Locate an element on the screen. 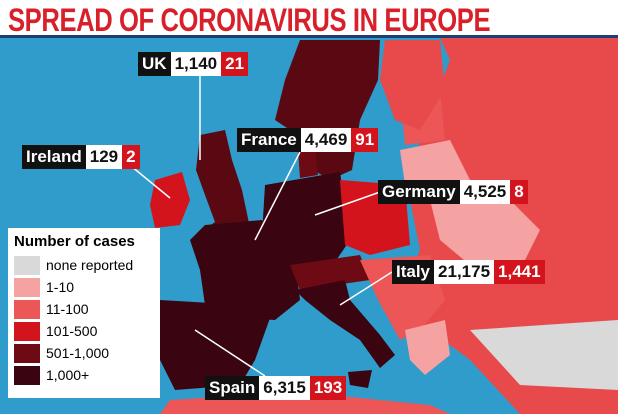 This screenshot has height=414, width=618. callout: Ireland 129 2 is located at coordinates (81, 157).